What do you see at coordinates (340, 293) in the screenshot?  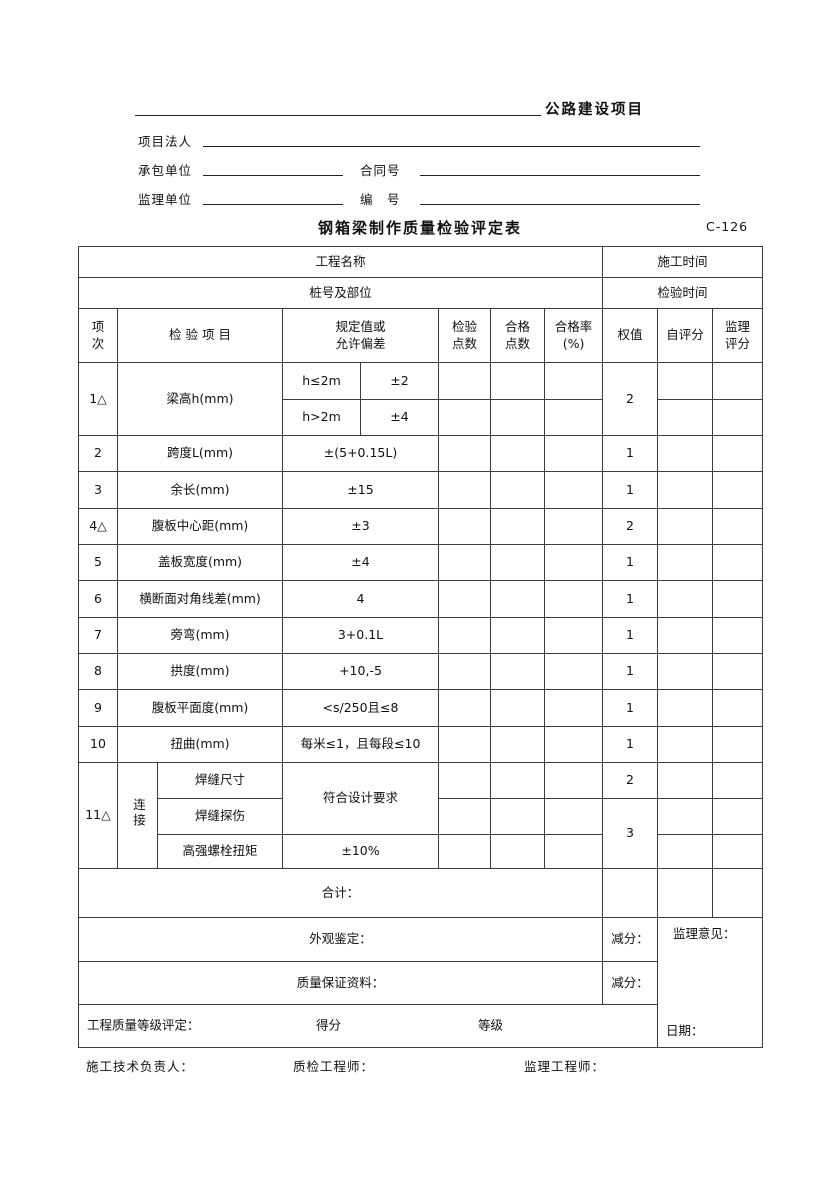 I see `station-part-cell: 桩号及部位` at bounding box center [340, 293].